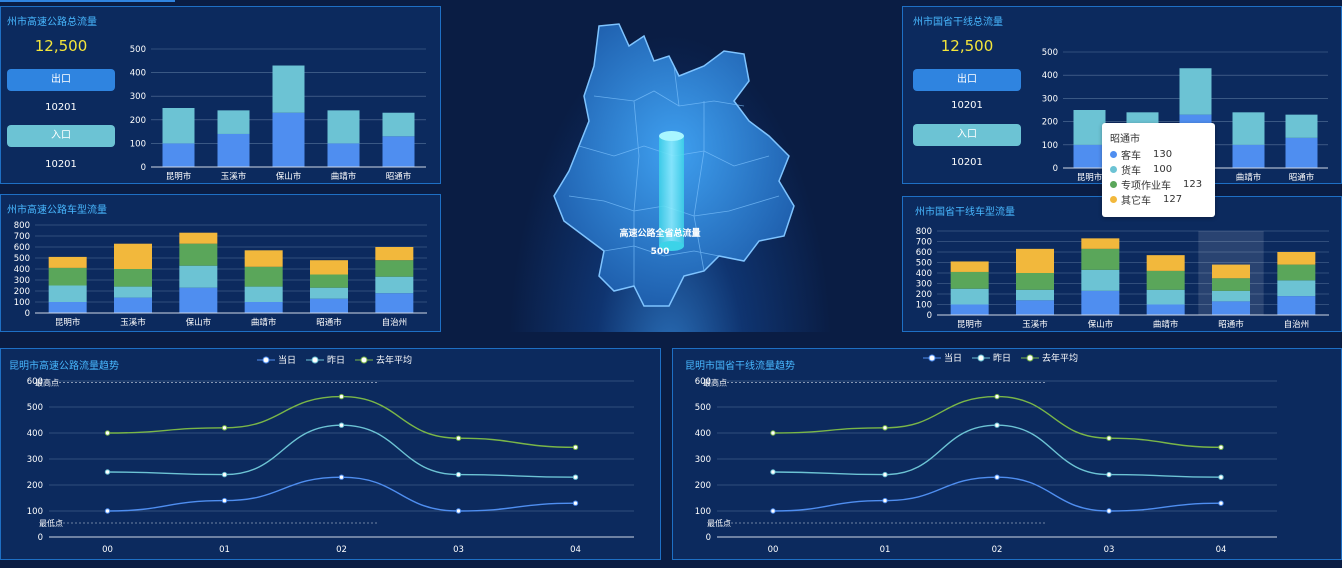 The width and height of the screenshot is (1342, 568). What do you see at coordinates (924, 232) in the screenshot?
I see `y-tick-label: 800` at bounding box center [924, 232].